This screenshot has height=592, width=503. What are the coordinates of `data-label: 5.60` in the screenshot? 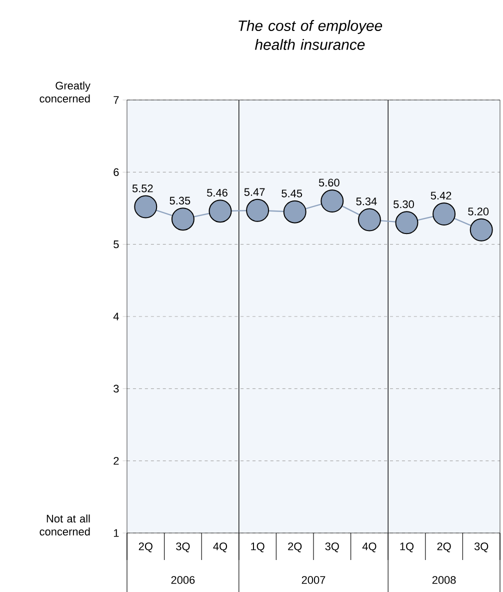 It's located at (329, 182).